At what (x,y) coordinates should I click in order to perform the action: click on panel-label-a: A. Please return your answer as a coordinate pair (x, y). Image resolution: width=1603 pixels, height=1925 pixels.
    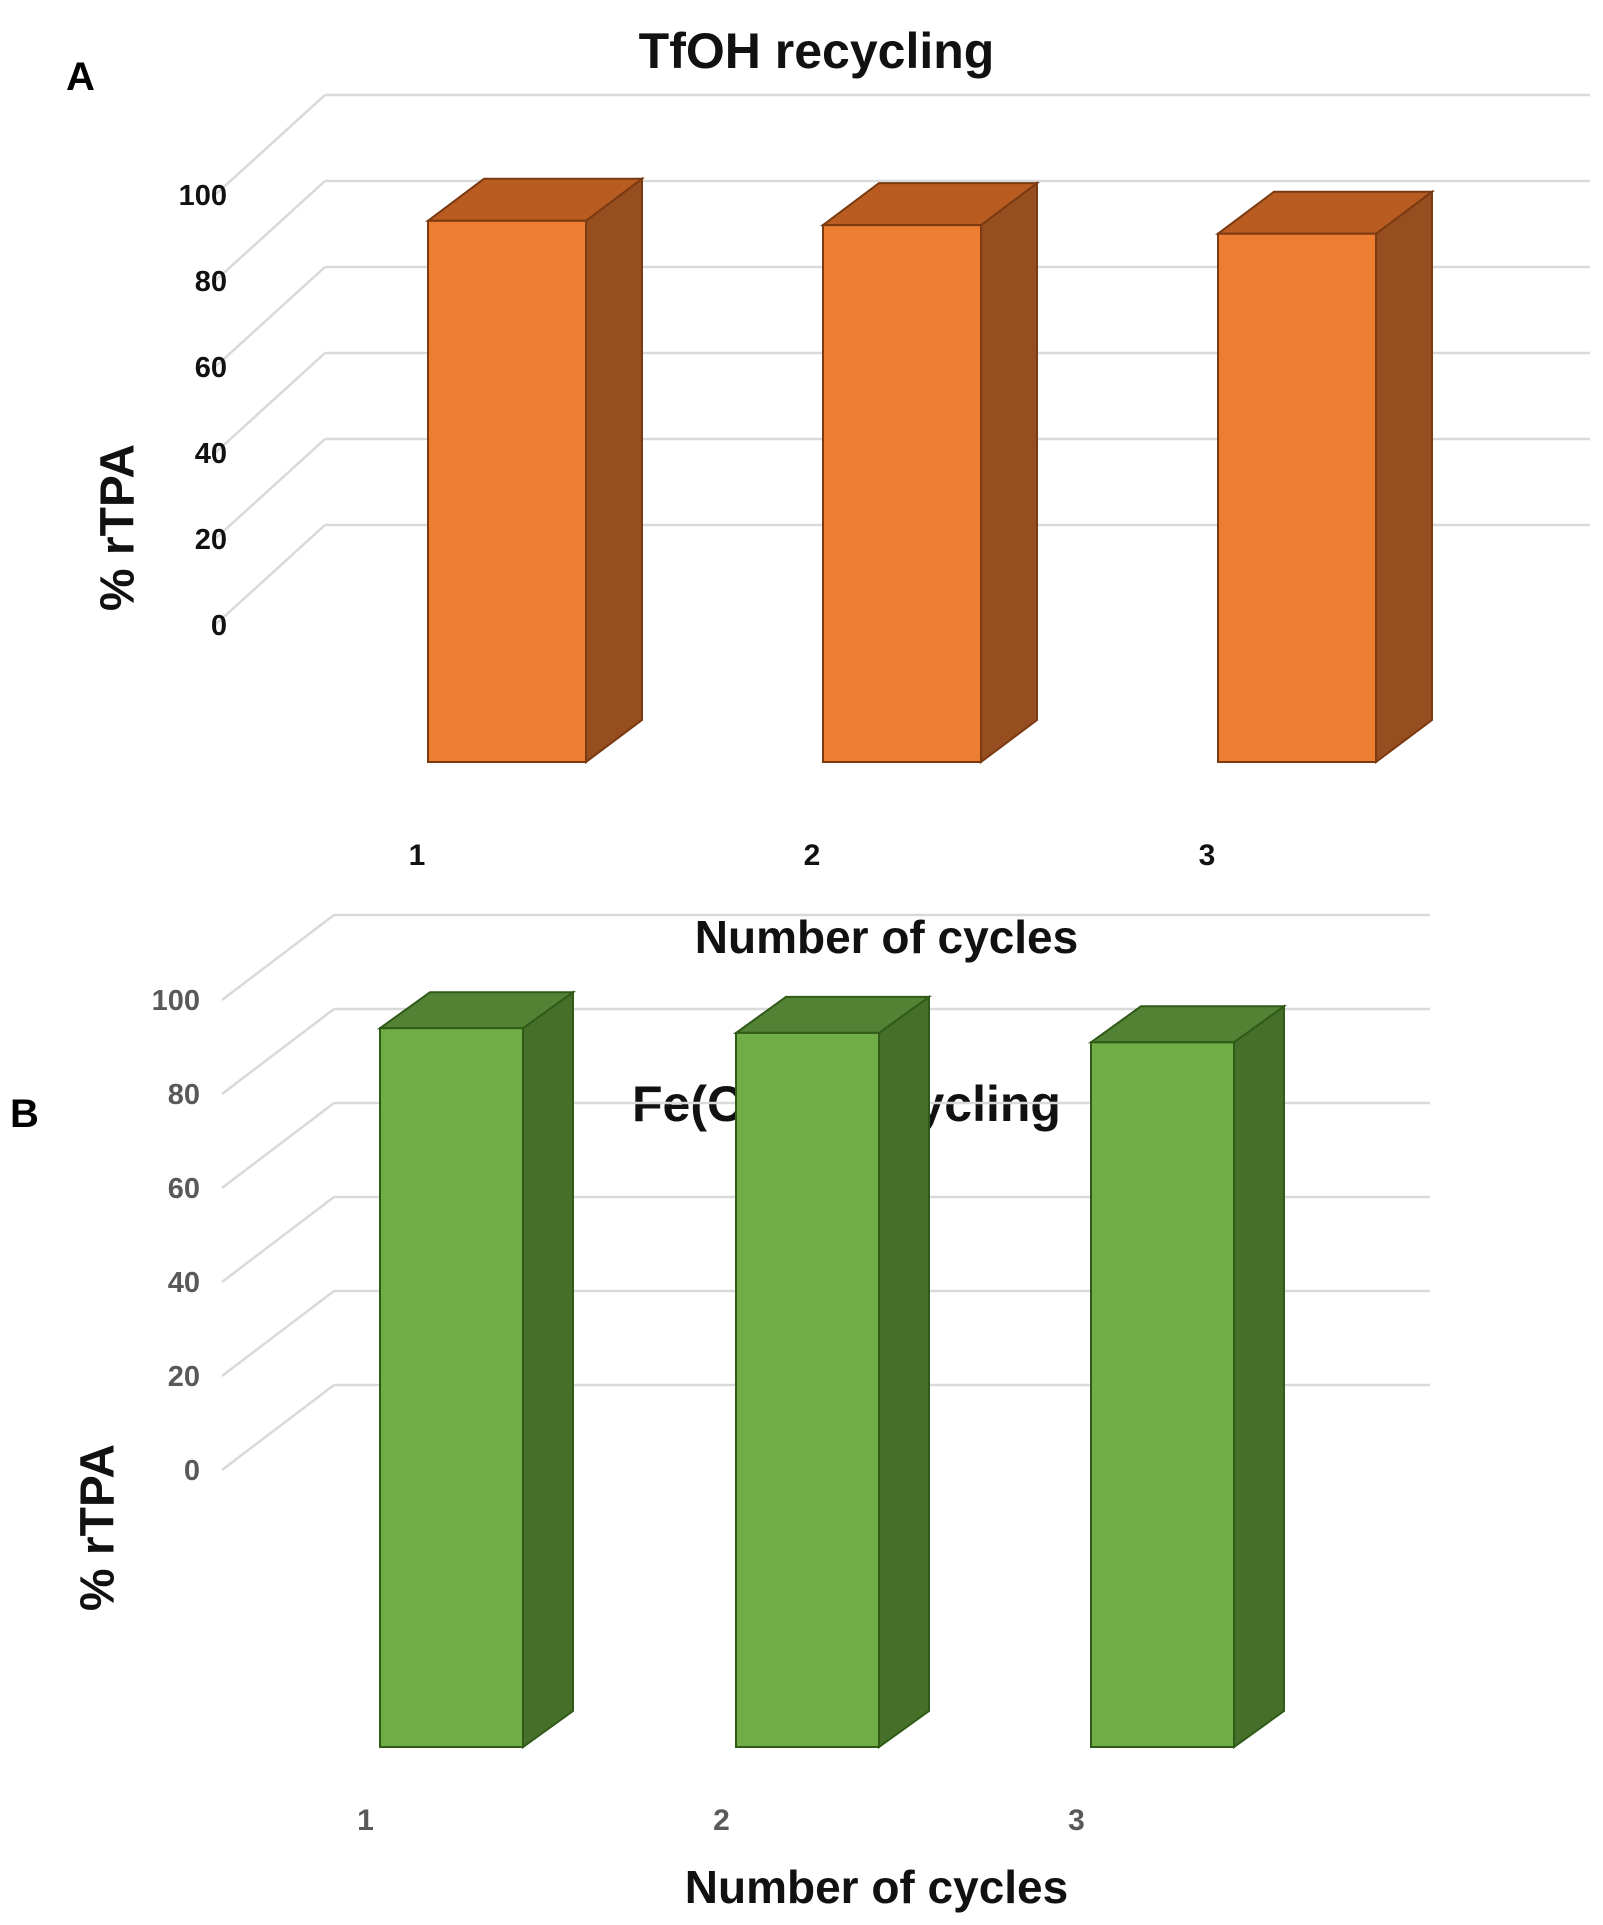
    Looking at the image, I should click on (80, 77).